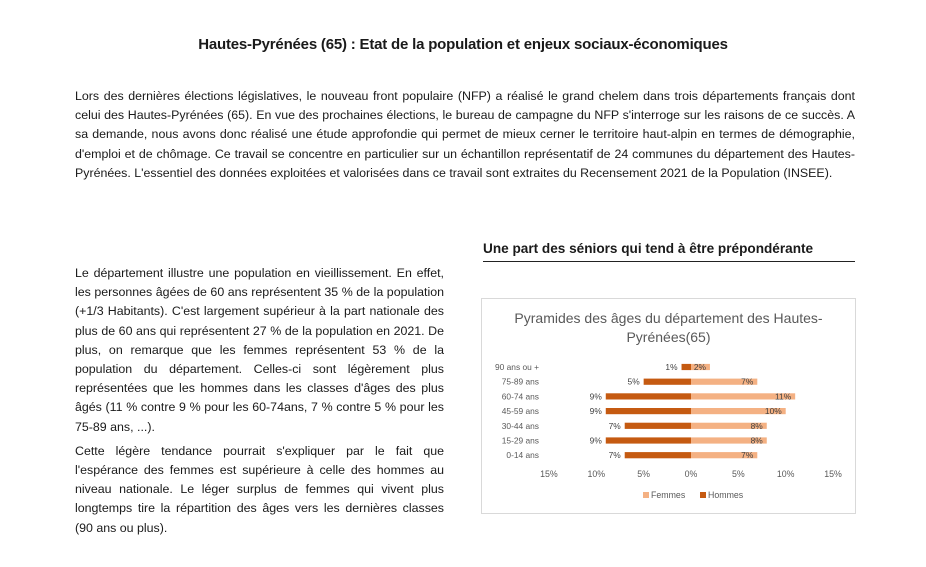  What do you see at coordinates (671, 367) in the screenshot?
I see `data-label-hommes: 1%` at bounding box center [671, 367].